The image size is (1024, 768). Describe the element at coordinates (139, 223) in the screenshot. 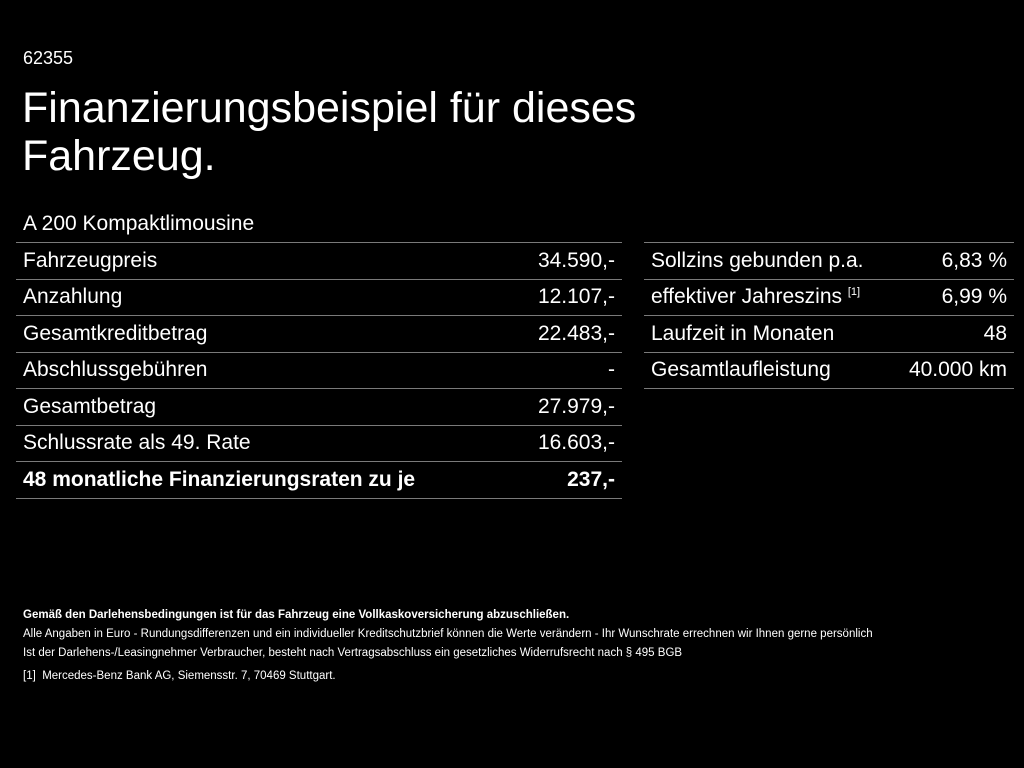

I see `model-name: A 200 Kompaktlimousine` at that location.